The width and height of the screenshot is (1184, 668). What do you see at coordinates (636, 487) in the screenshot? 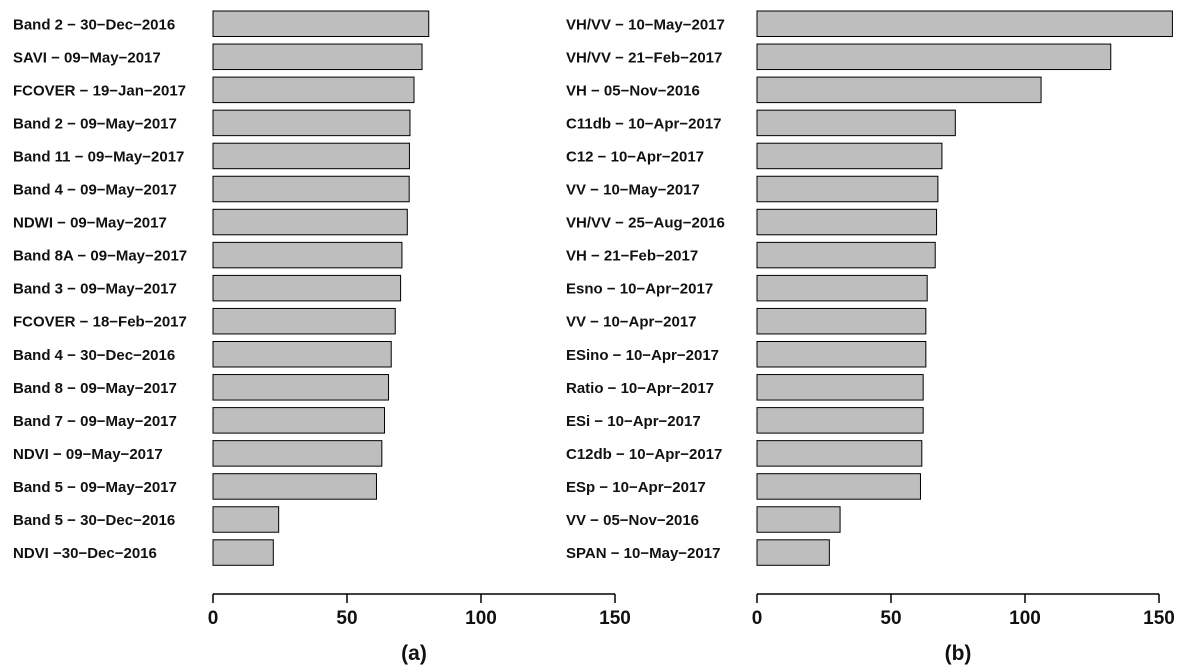
I see `category-label: ESp − 10−Apr−2017` at bounding box center [636, 487].